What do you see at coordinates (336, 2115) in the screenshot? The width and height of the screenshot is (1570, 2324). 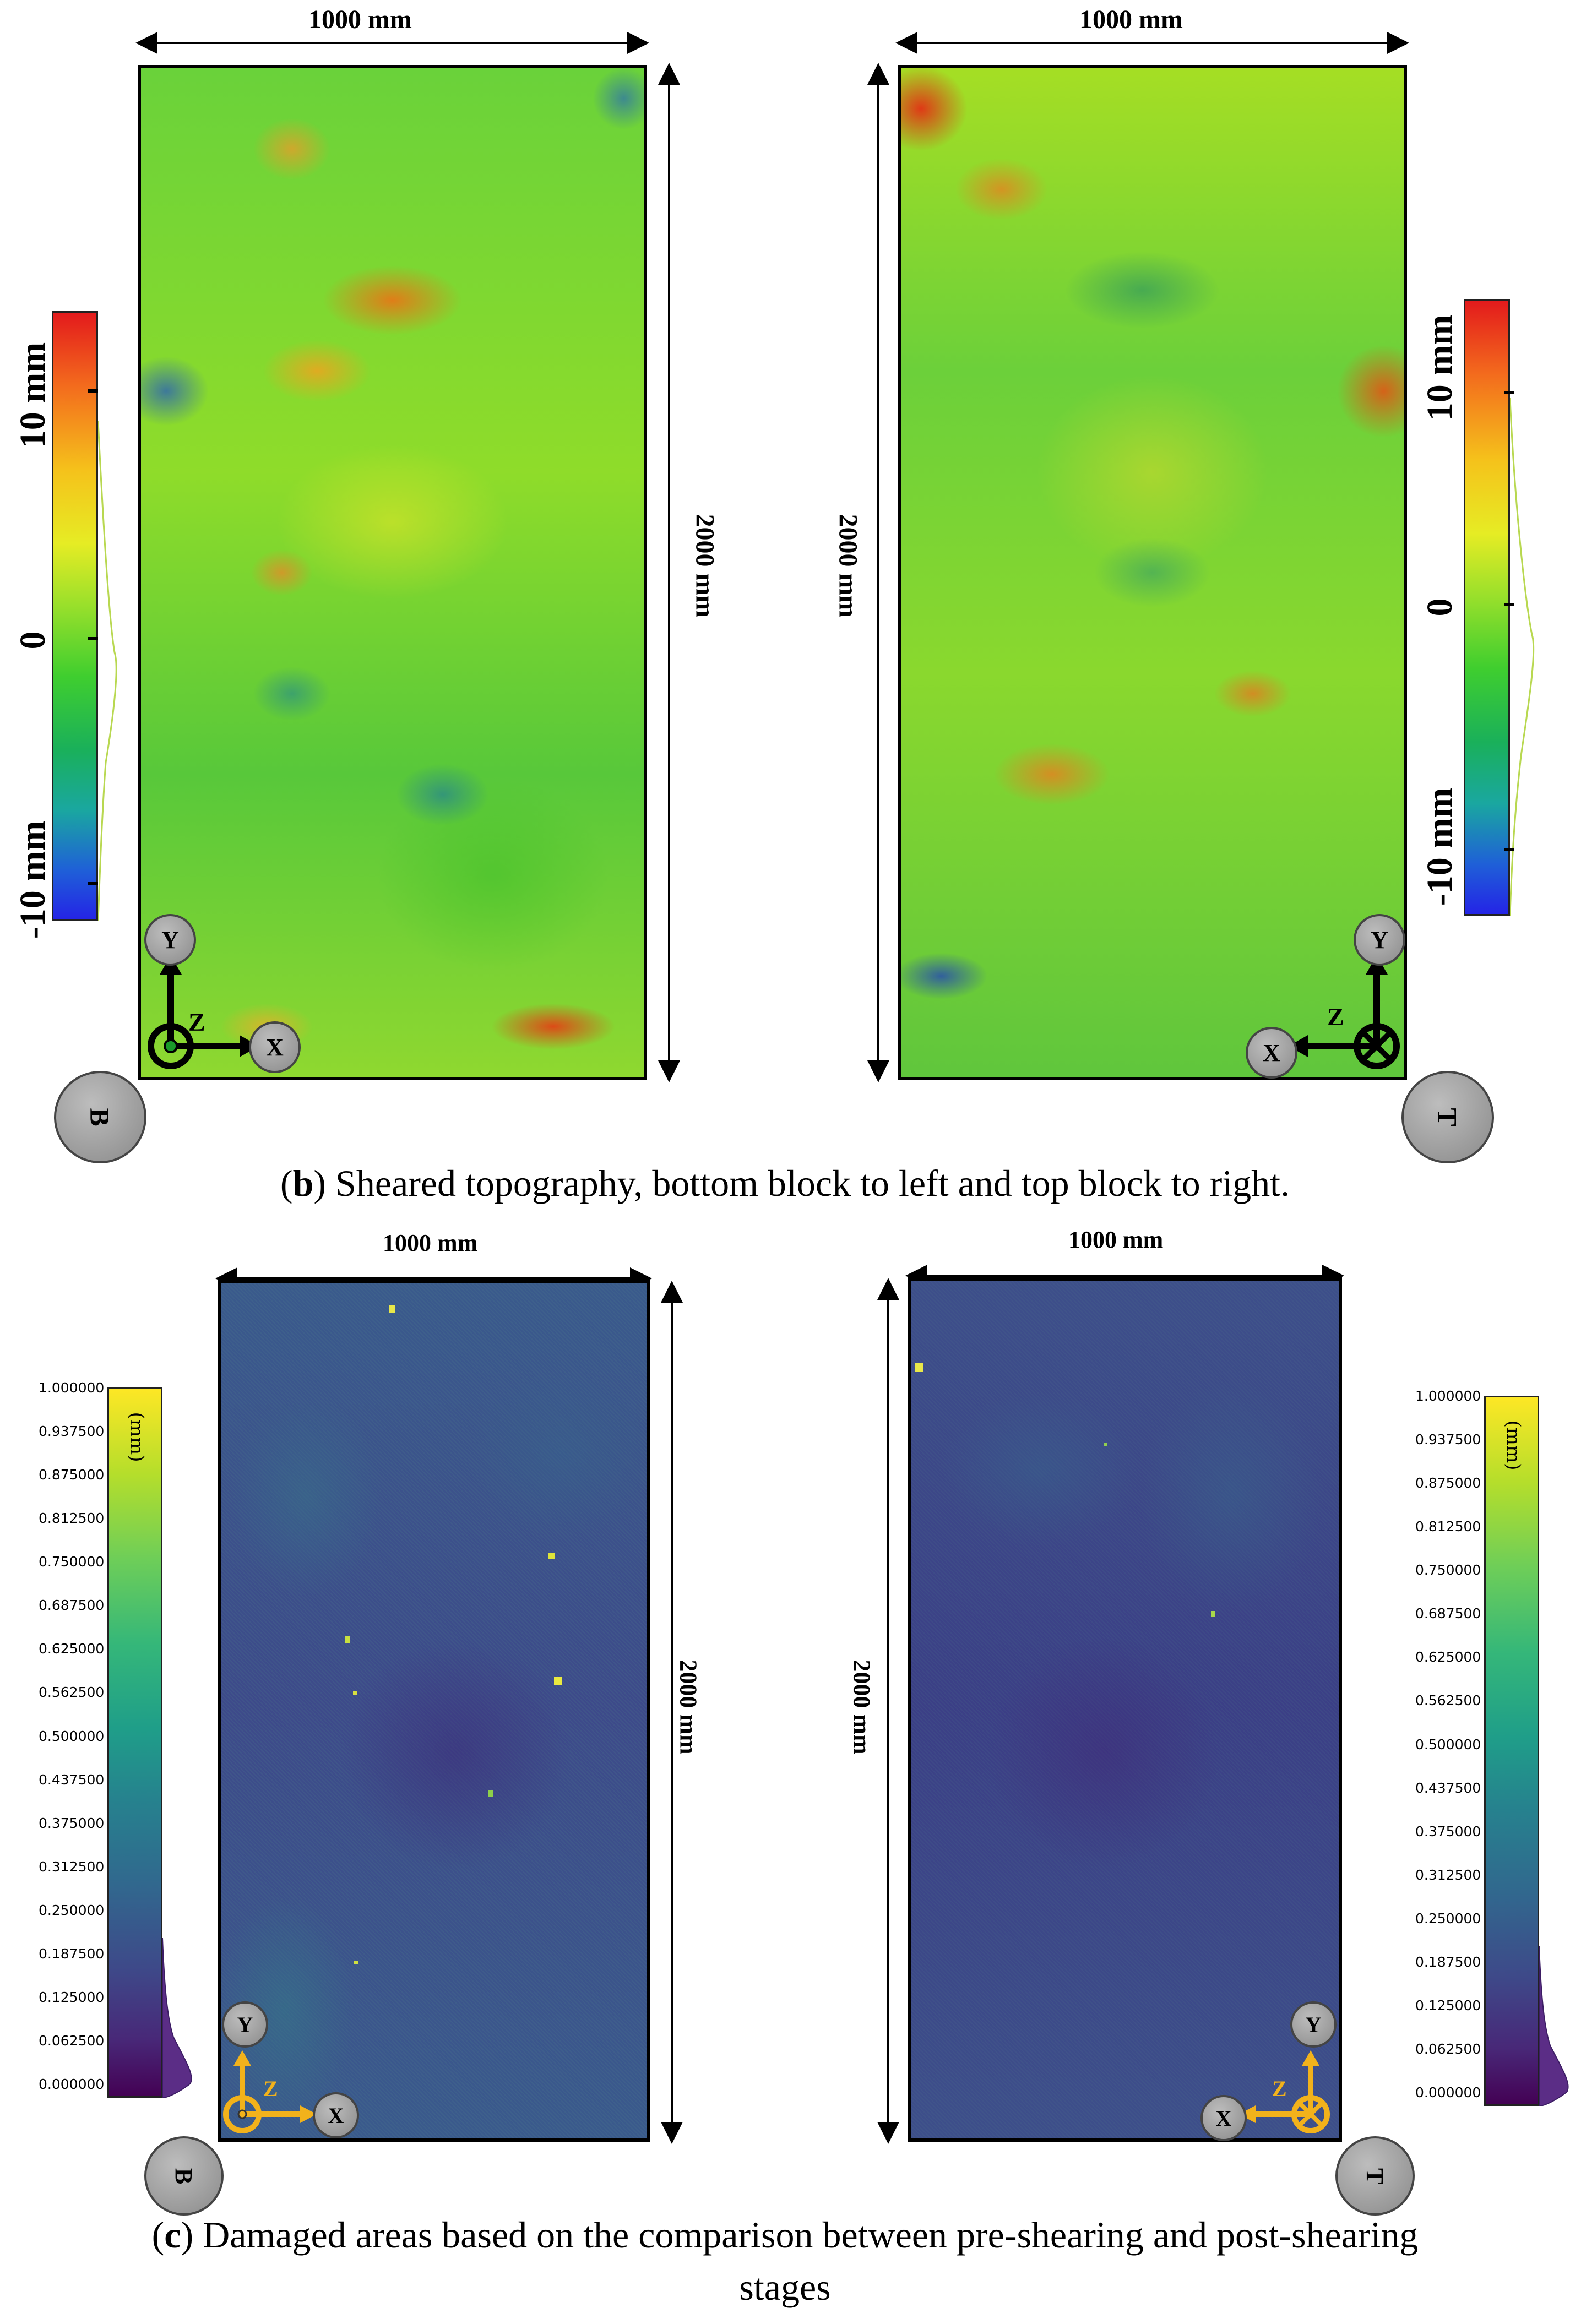 I see `c-left-x-axis-badge: X` at bounding box center [336, 2115].